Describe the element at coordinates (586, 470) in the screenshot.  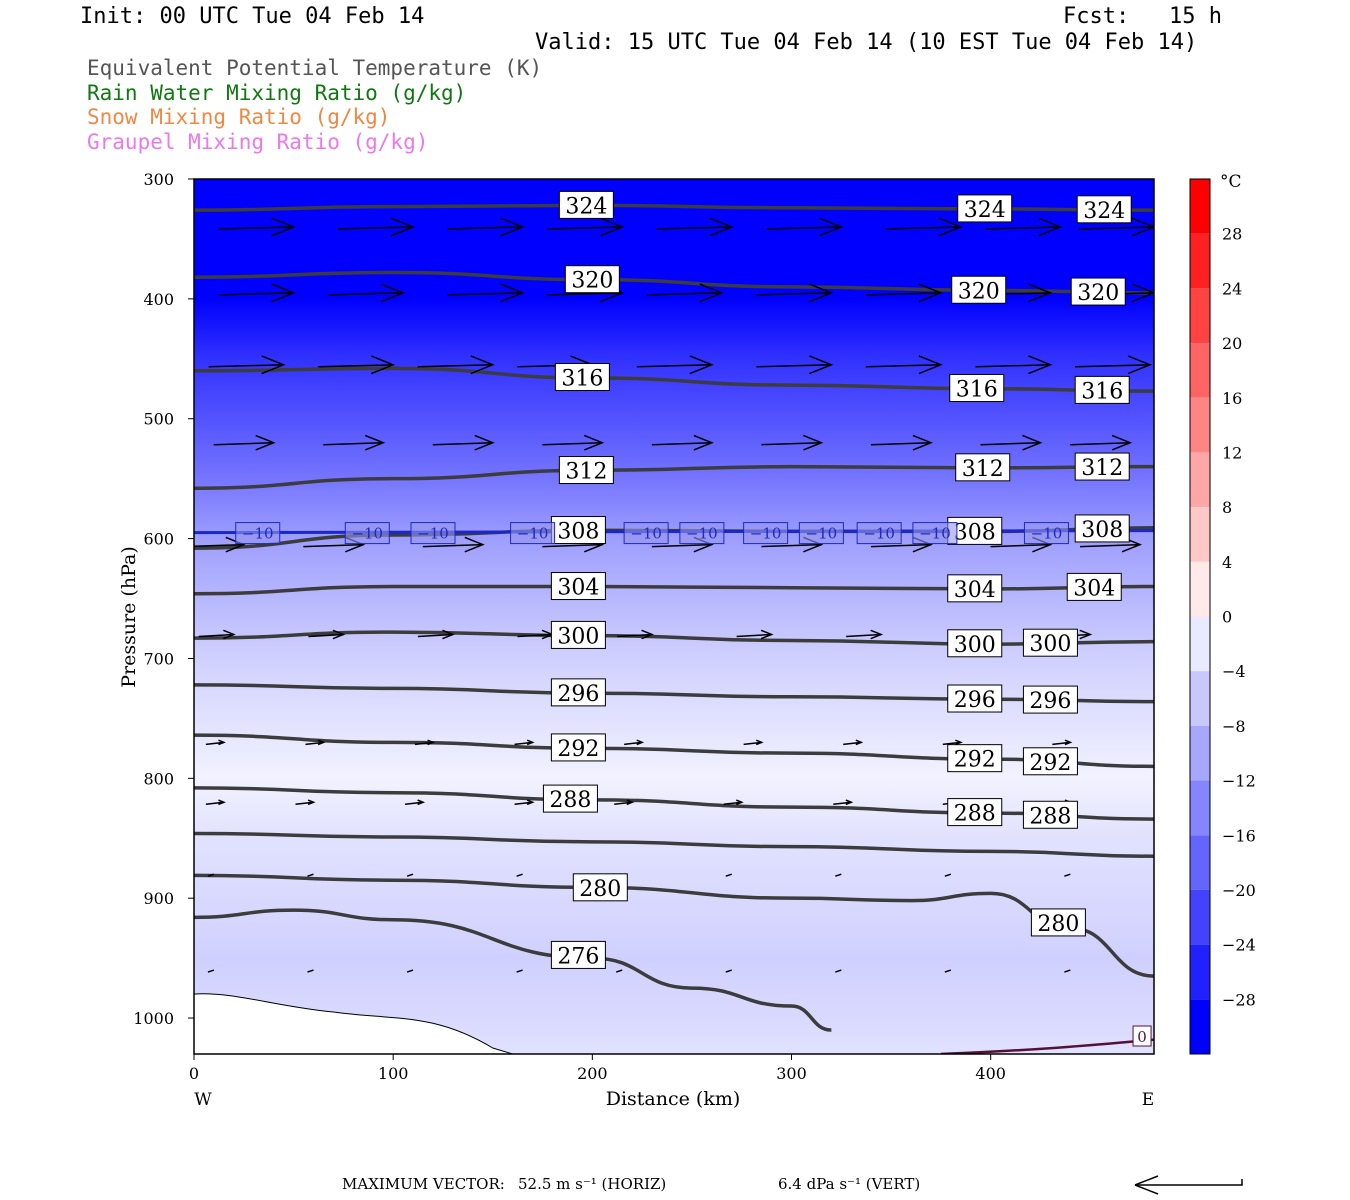
I see `contour-label-312: 312` at that location.